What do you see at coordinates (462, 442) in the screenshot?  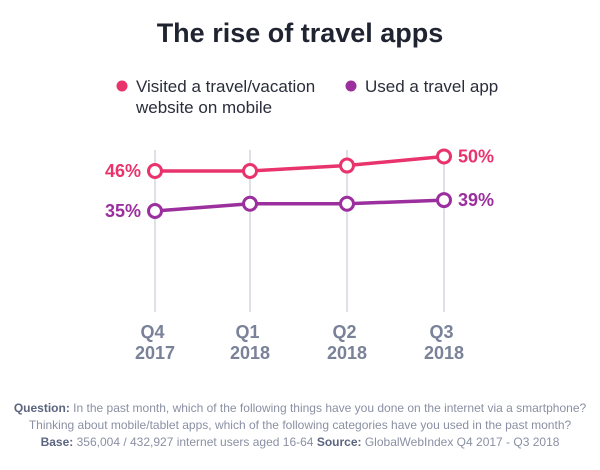 I see `source-text: GlobalWebIndex Q4 2017 - Q3 2018` at bounding box center [462, 442].